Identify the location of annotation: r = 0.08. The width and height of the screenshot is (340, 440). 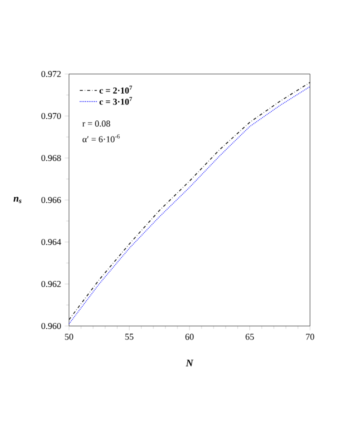
(96, 123).